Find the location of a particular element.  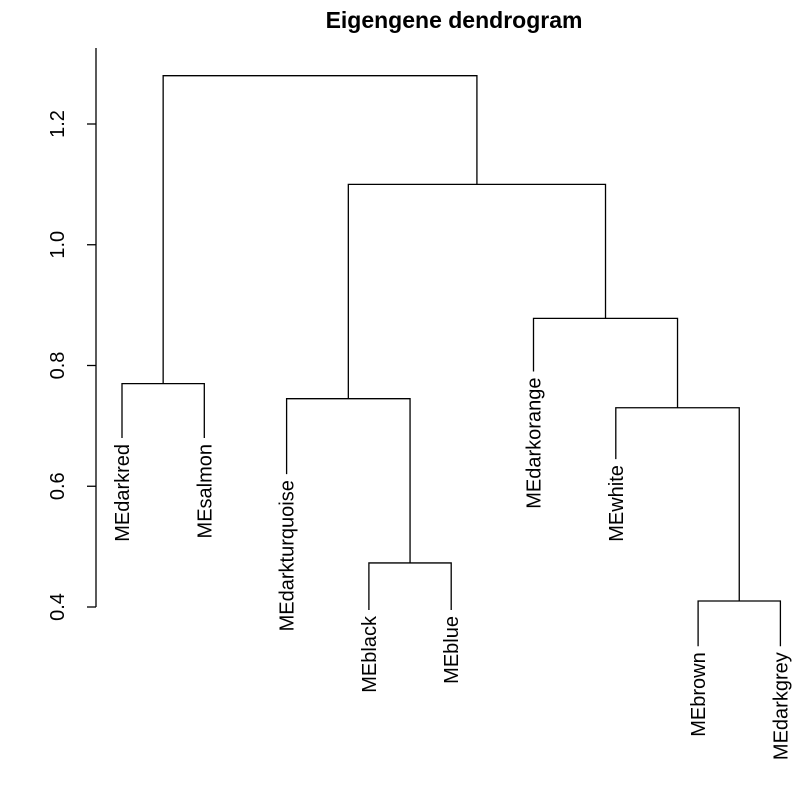

y-tick-label: 1.0 is located at coordinates (58, 245).